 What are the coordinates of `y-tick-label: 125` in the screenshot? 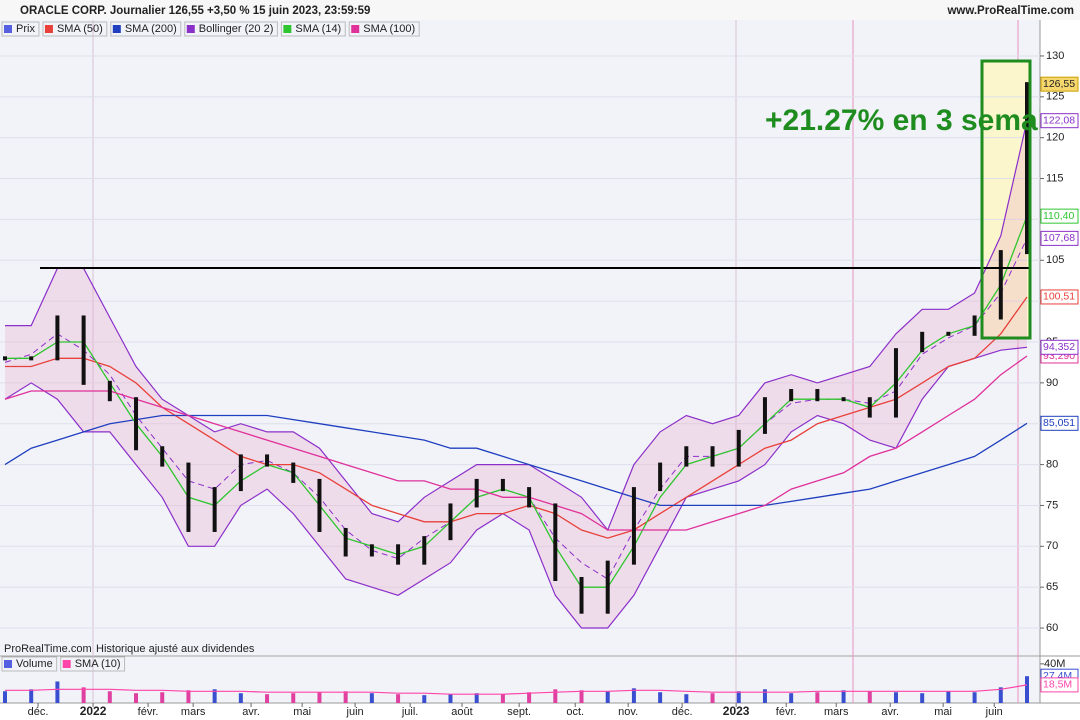 It's located at (1055, 97).